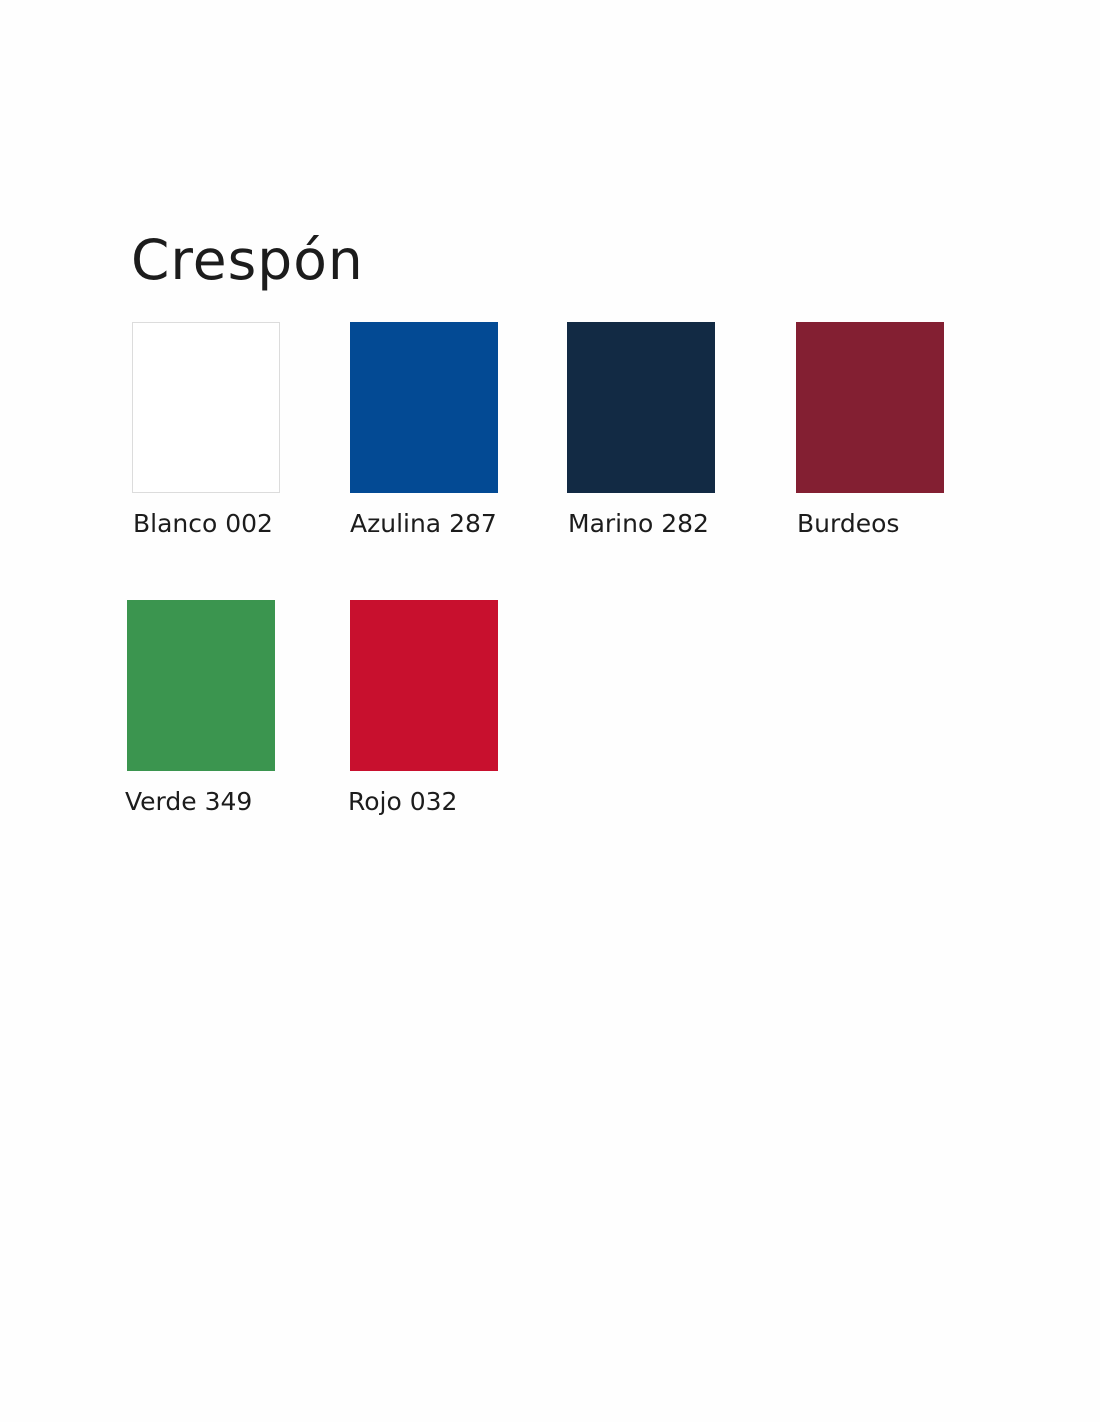 The width and height of the screenshot is (1100, 1422). What do you see at coordinates (870, 407) in the screenshot?
I see `swatch-burdeos` at bounding box center [870, 407].